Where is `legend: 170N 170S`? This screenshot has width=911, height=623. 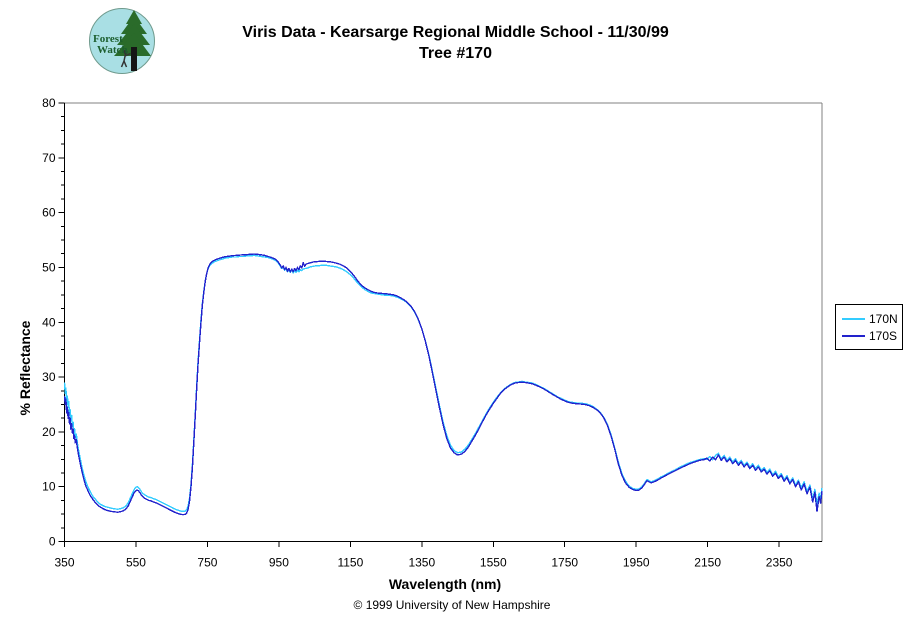 legend: 170N 170S is located at coordinates (869, 327).